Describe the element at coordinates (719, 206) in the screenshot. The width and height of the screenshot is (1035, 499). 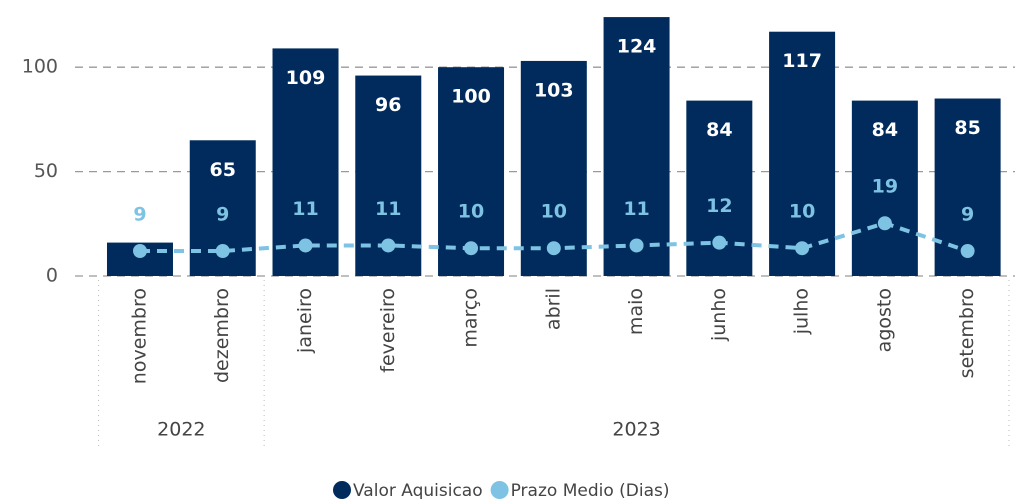
I see `line-value-label: 12` at that location.